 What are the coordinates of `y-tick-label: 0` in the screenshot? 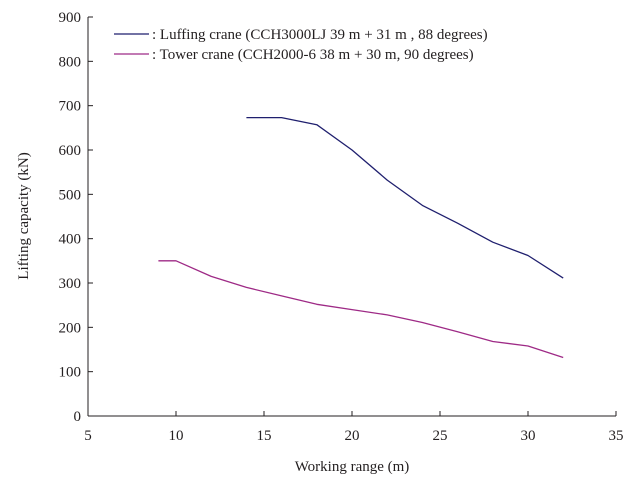 It's located at (78, 417).